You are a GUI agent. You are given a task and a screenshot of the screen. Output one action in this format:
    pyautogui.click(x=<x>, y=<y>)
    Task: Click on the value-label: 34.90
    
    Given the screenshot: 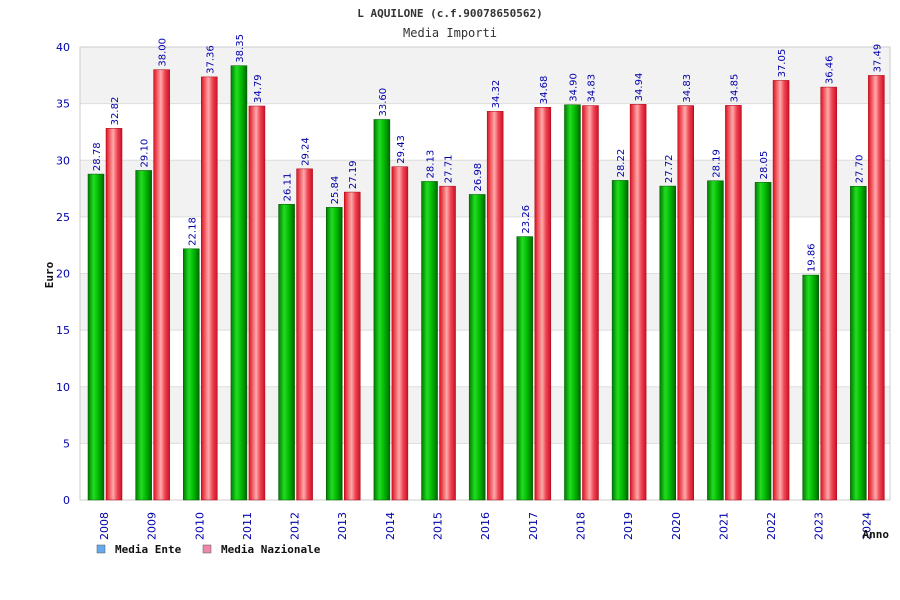 What is the action you would take?
    pyautogui.click(x=573, y=87)
    